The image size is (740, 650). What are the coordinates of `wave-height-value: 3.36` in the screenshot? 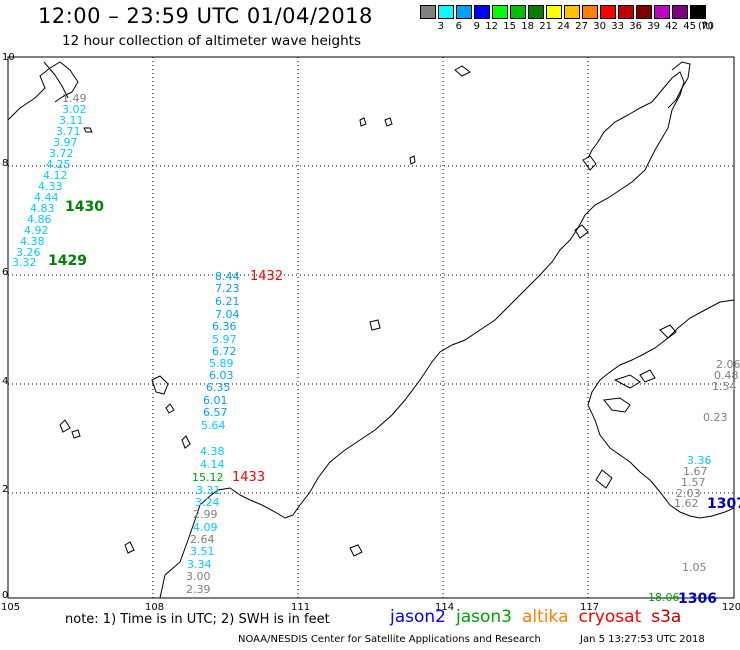 It's located at (699, 460).